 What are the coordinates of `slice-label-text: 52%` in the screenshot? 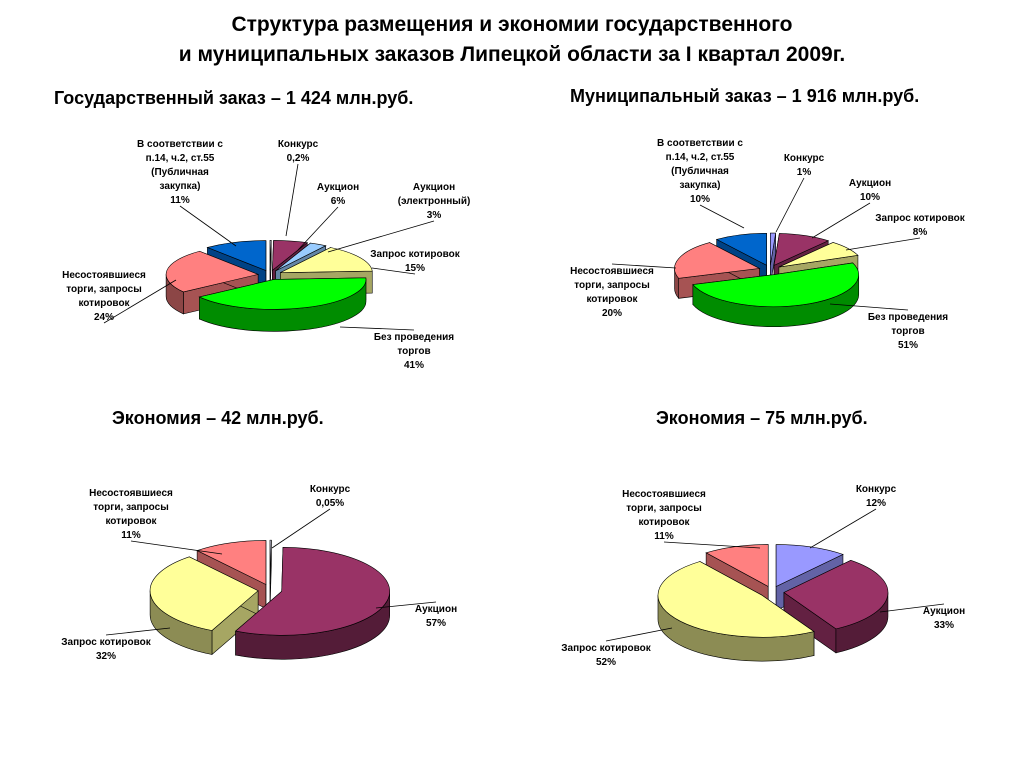 It's located at (606, 662).